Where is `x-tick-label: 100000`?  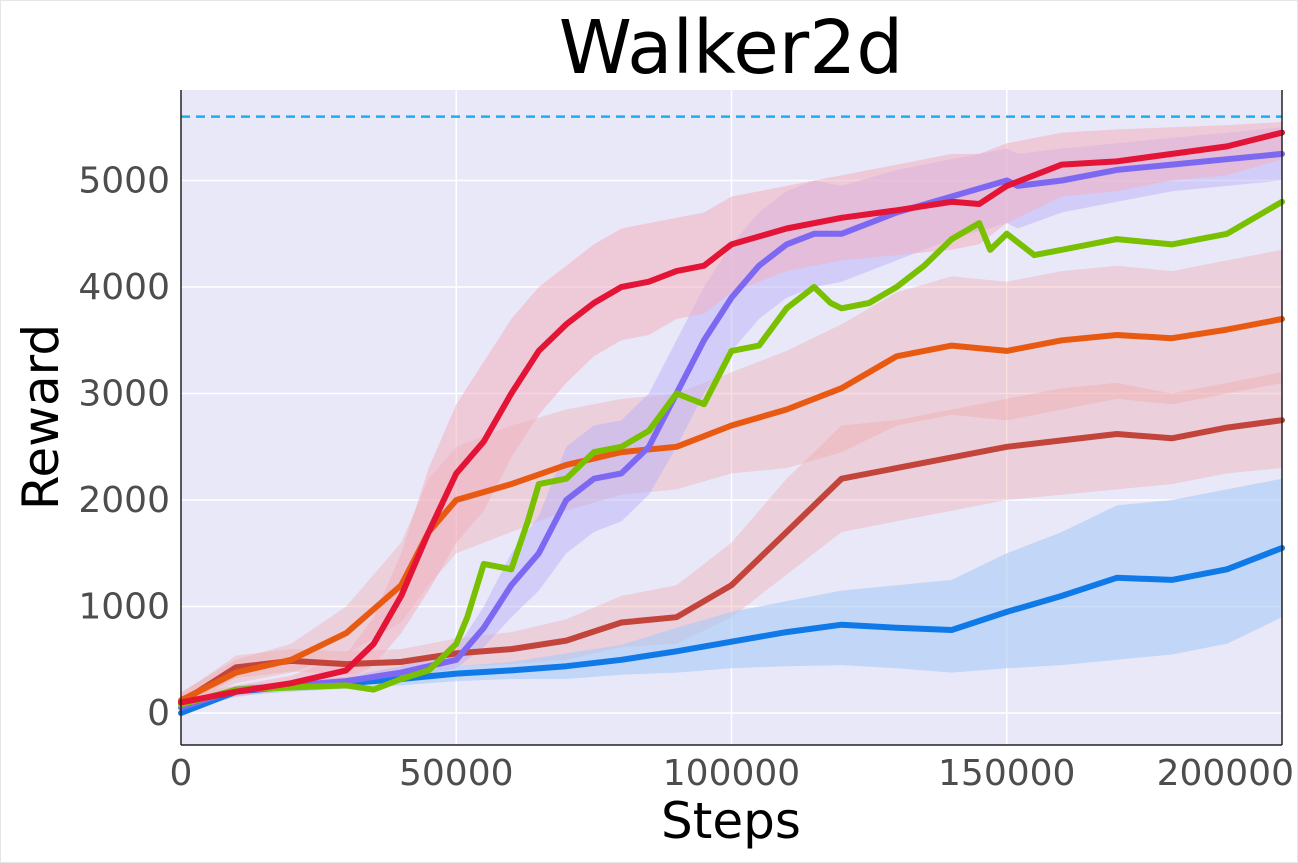
x-tick-label: 100000 is located at coordinates (731, 773).